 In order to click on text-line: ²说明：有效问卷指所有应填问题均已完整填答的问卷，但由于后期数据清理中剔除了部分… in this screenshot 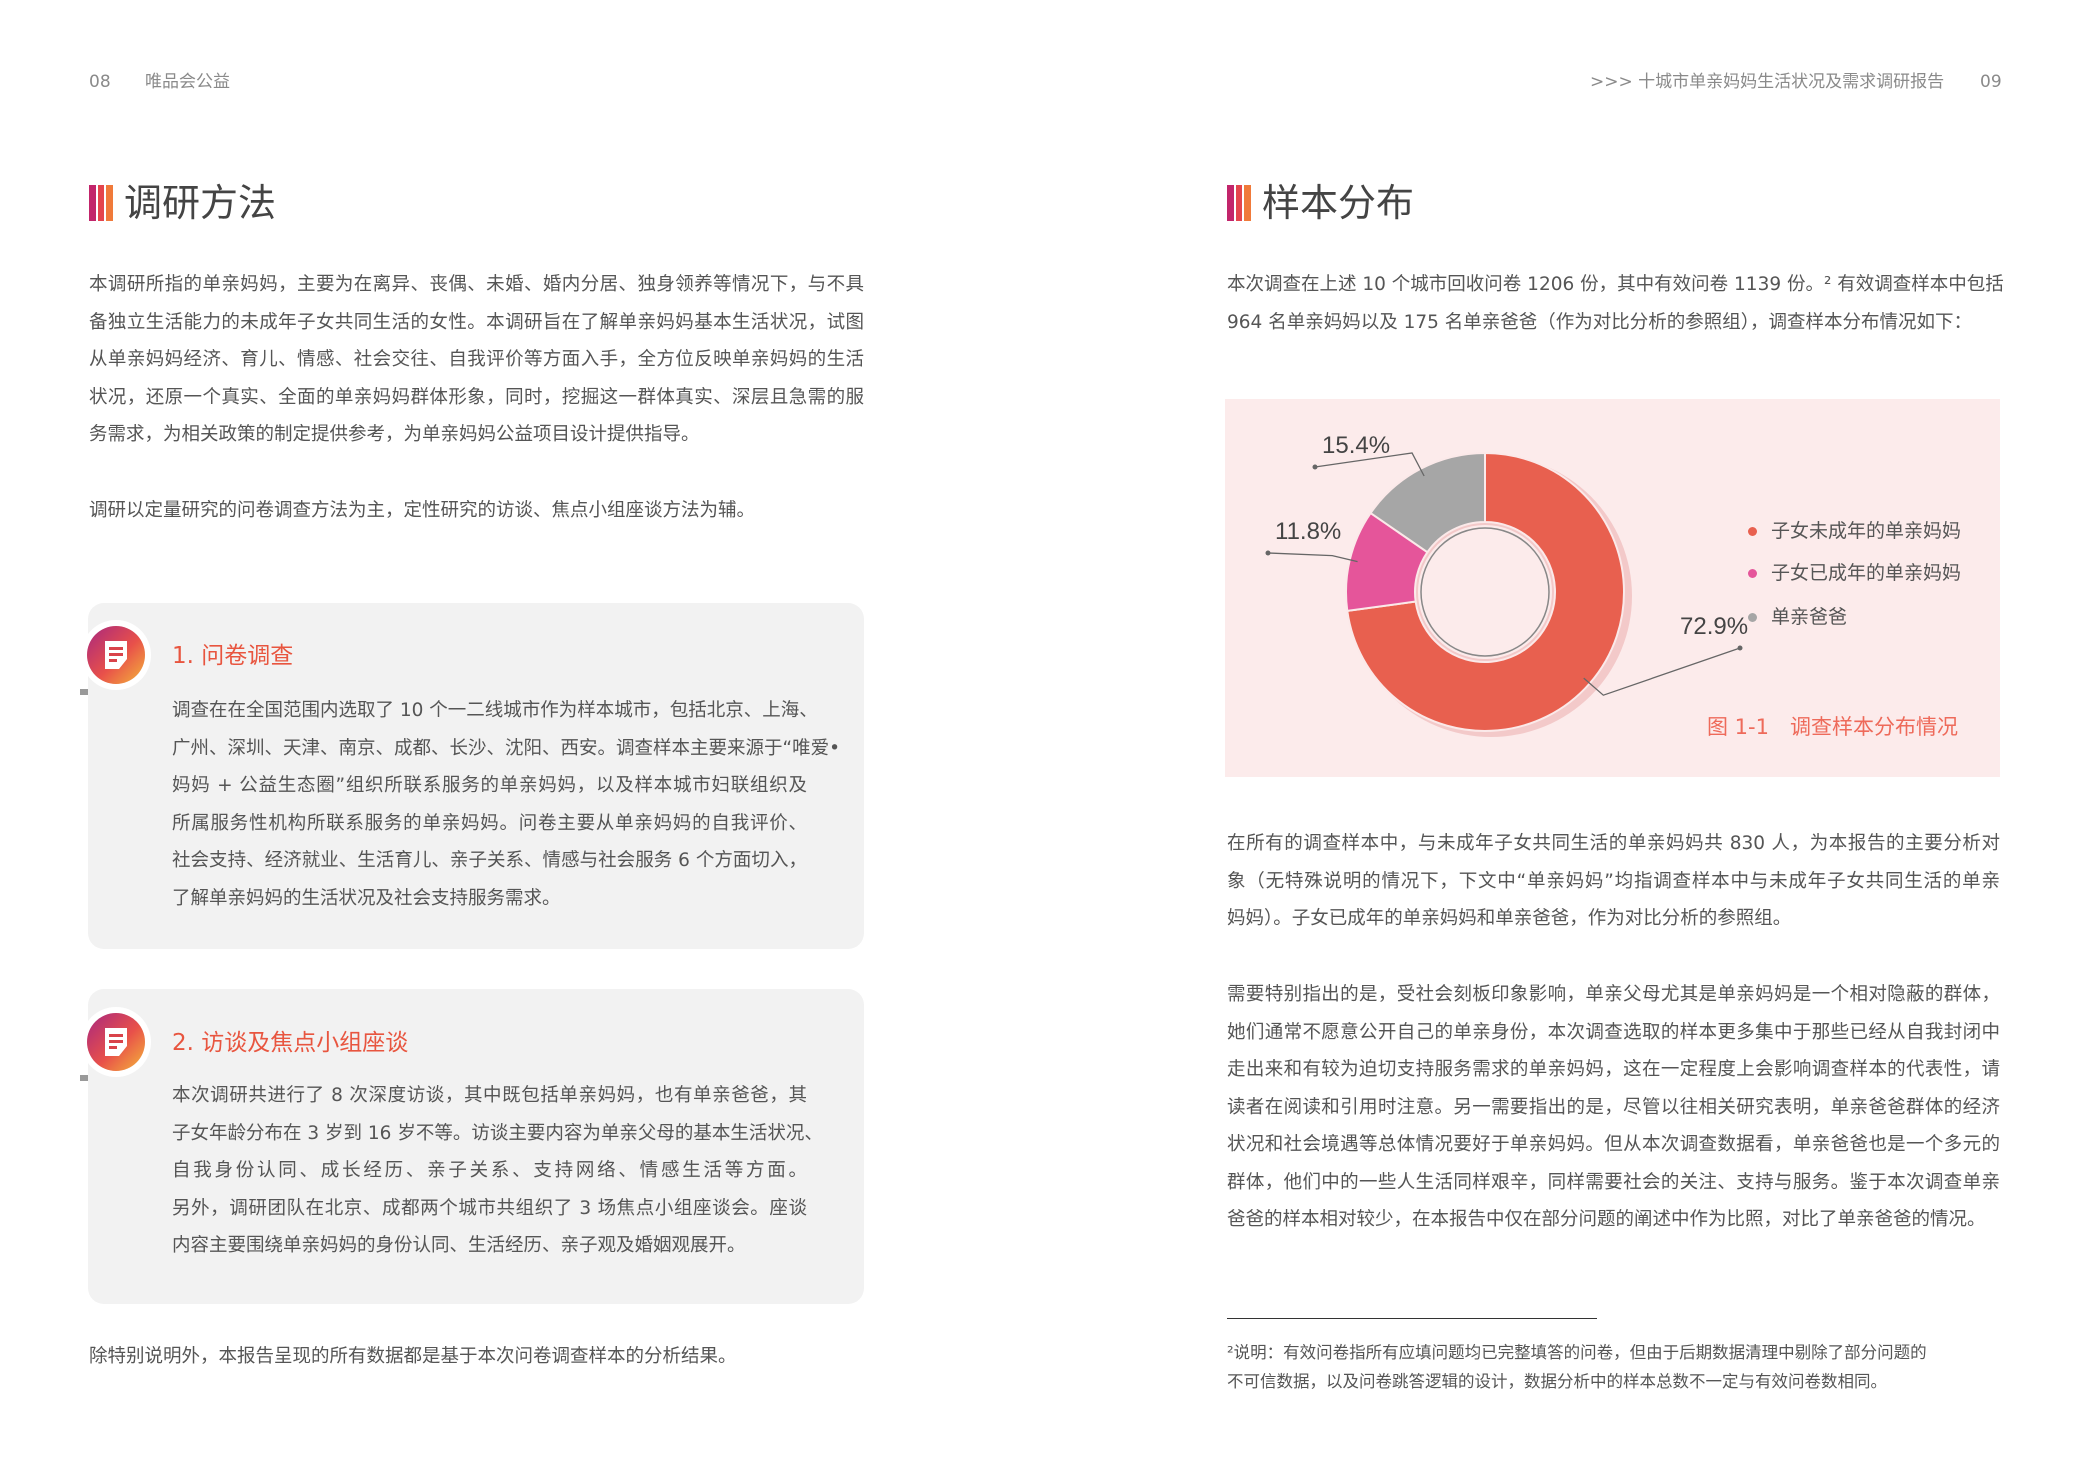, I will do `click(1577, 1352)`.